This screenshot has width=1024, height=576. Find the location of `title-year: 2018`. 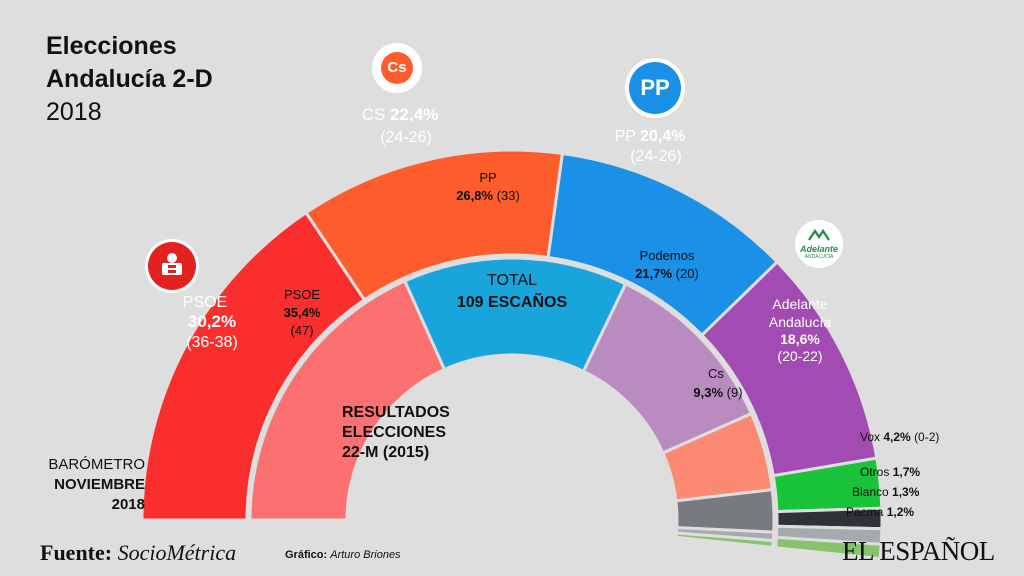

title-year: 2018 is located at coordinates (74, 112).